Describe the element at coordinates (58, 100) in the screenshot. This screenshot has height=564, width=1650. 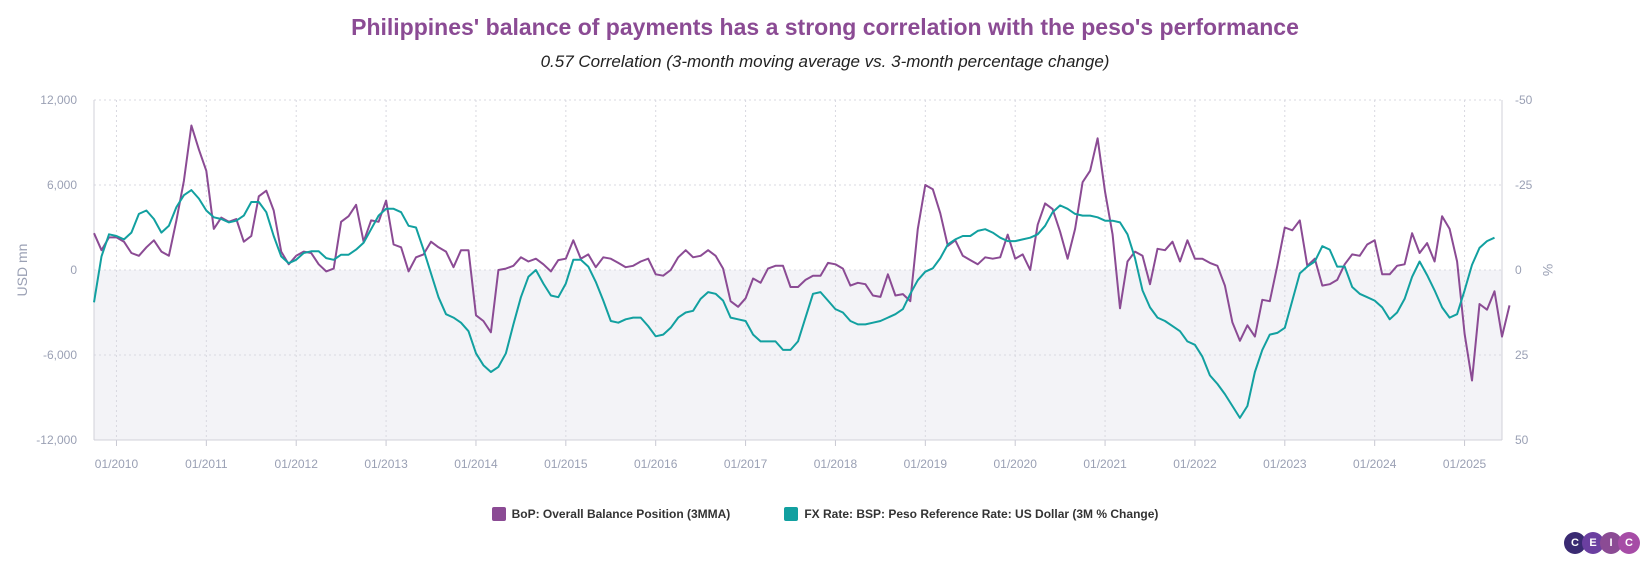
I see `y-left-tick-label: 12,000` at that location.